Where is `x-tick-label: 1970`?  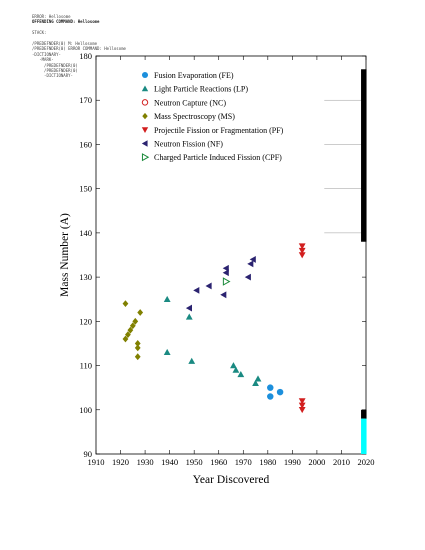 x-tick-label: 1970 is located at coordinates (243, 462).